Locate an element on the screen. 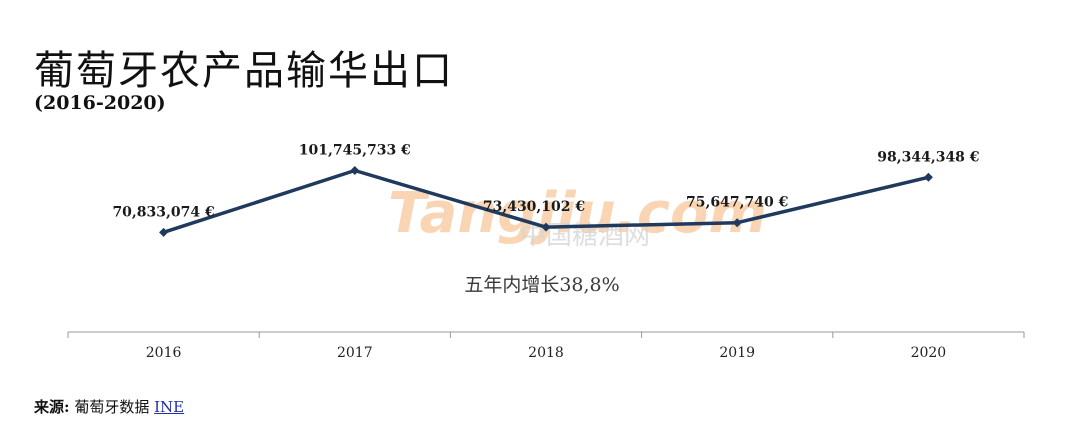 The image size is (1080, 424). x-tick-label: 2019 is located at coordinates (737, 353).